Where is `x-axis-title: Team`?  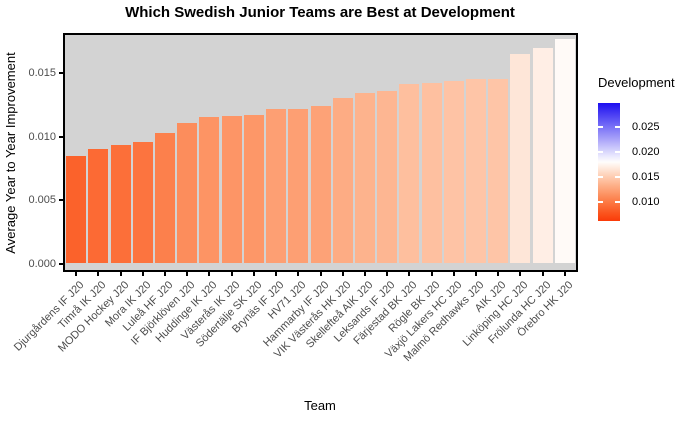
x-axis-title: Team is located at coordinates (320, 405).